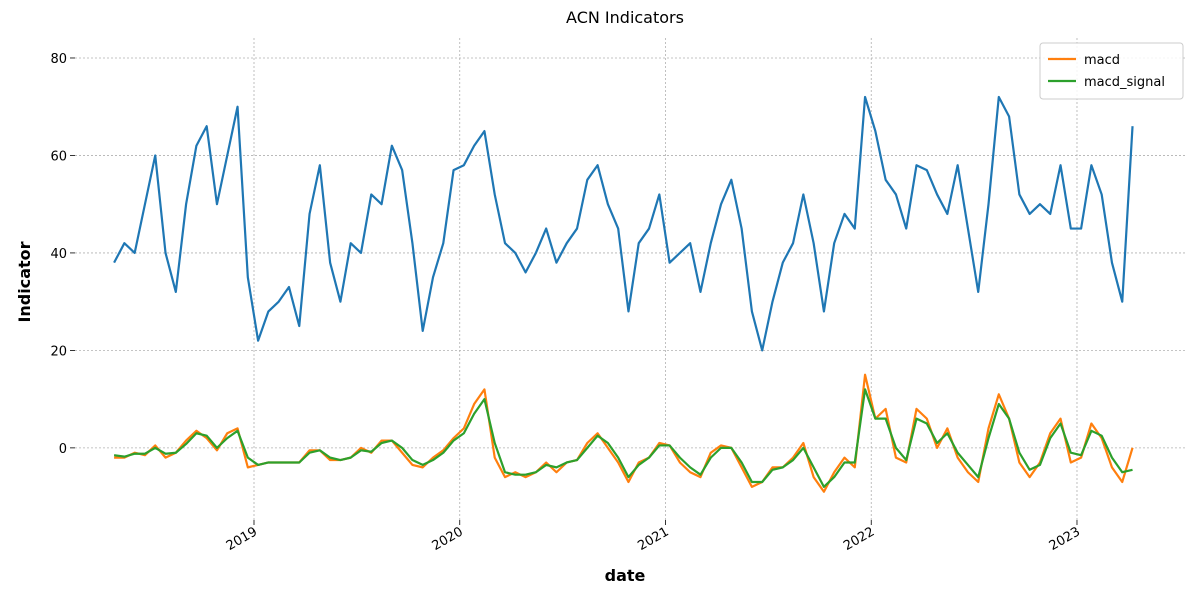  Describe the element at coordinates (1124, 82) in the screenshot. I see `legend-label: macd_signal` at that location.